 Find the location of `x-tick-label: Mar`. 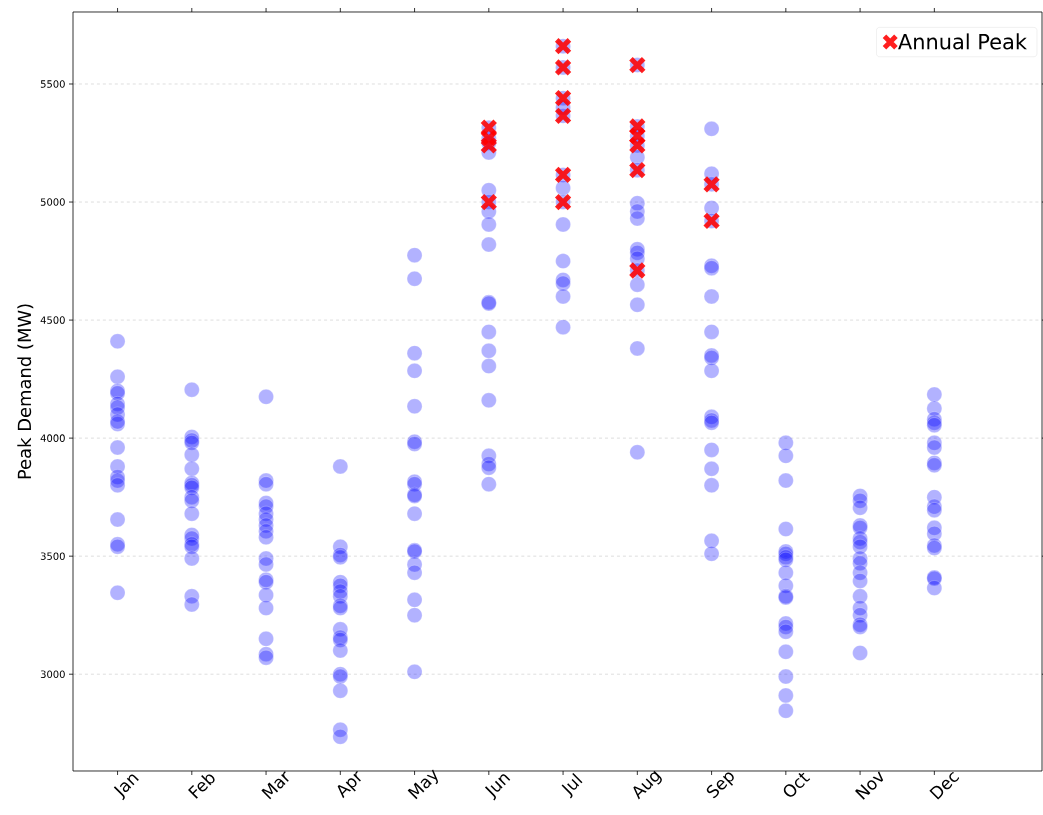

x-tick-label: Mar is located at coordinates (275, 785).